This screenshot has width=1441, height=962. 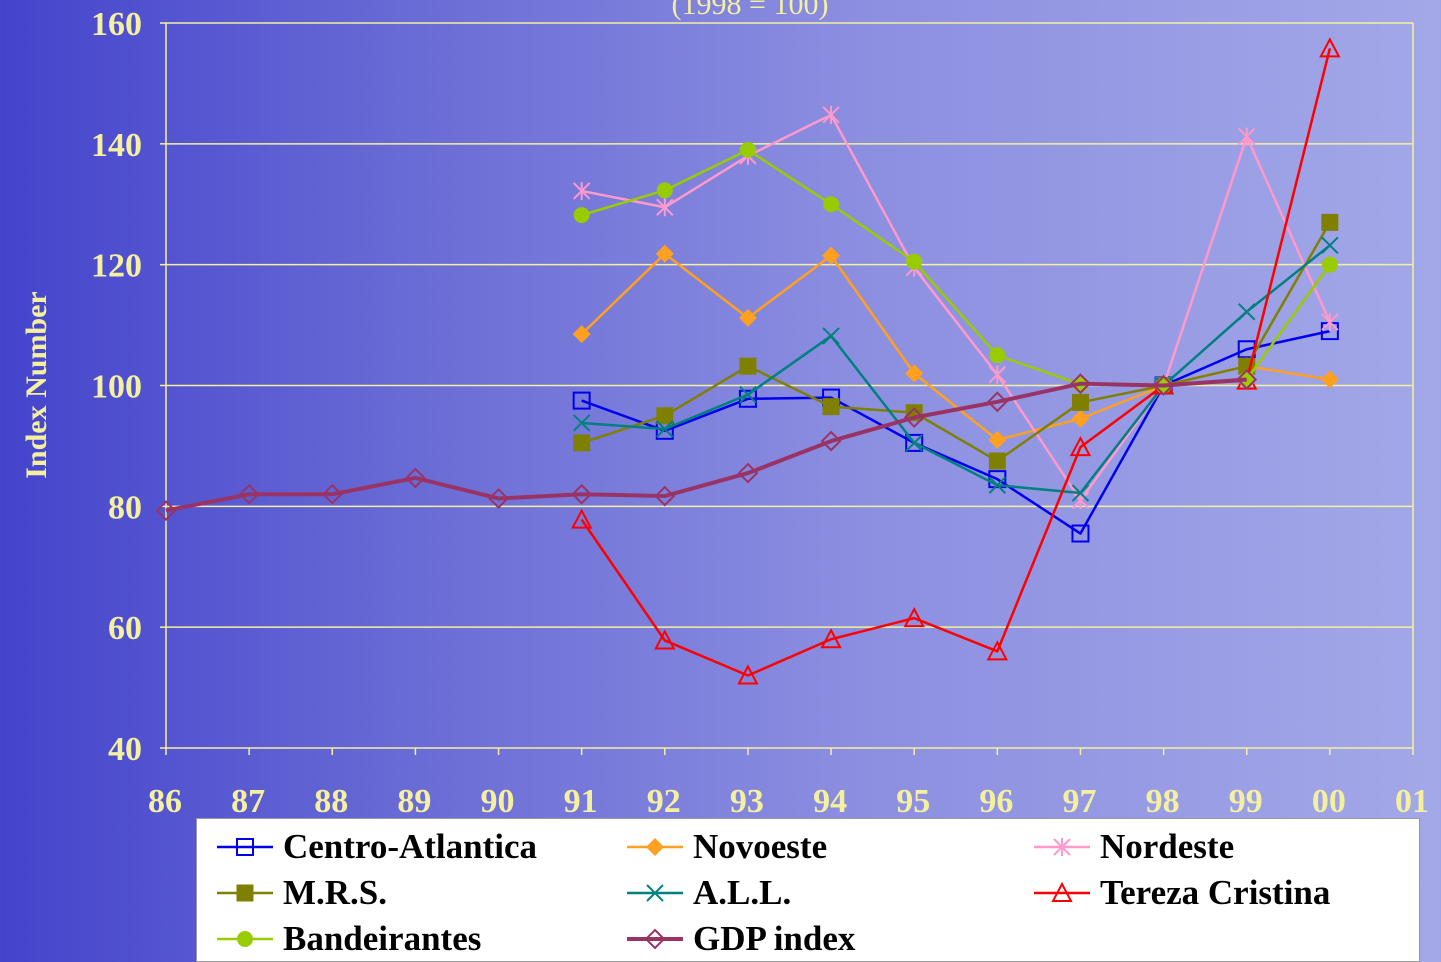 What do you see at coordinates (116, 24) in the screenshot?
I see `y-tick-label: 160` at bounding box center [116, 24].